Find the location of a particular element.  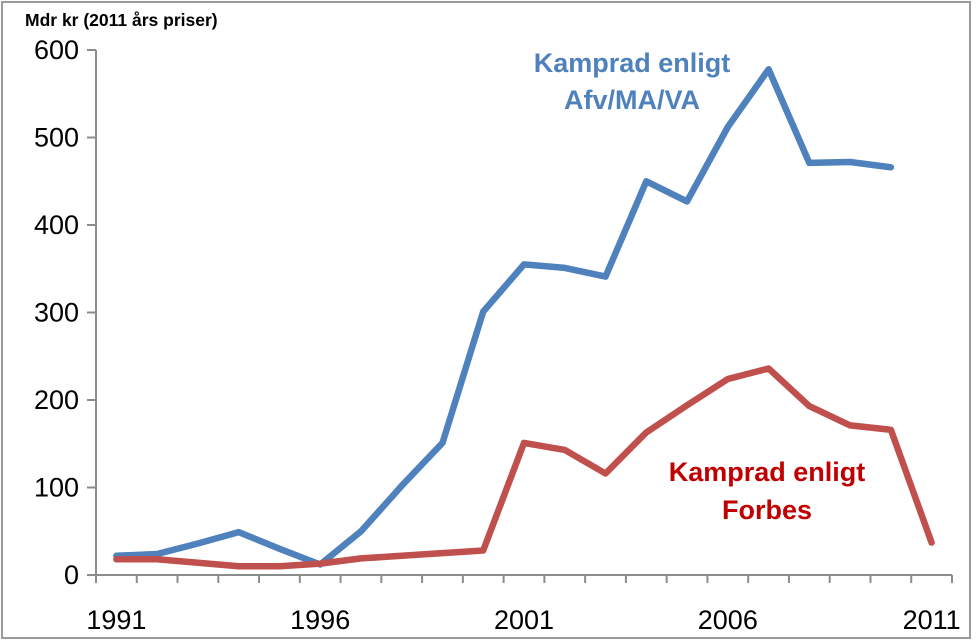

y-tick-label: 100 is located at coordinates (56, 488).